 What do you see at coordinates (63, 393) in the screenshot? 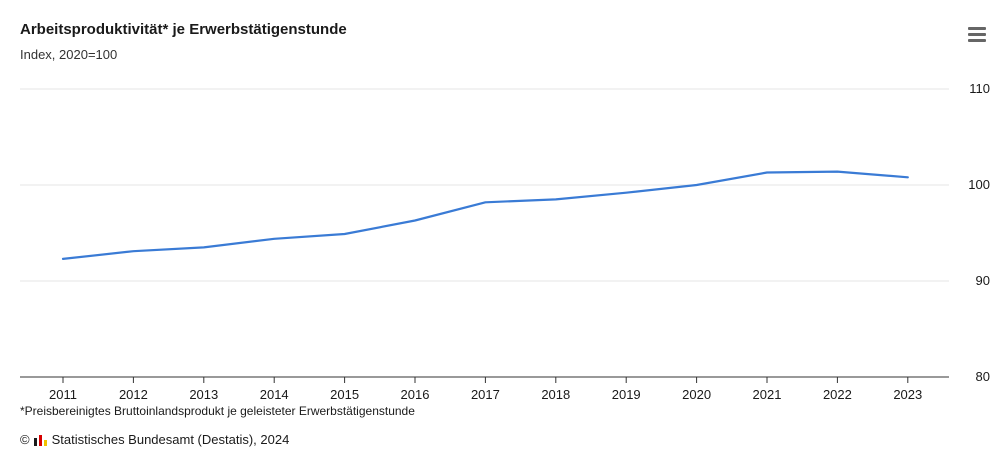
I see `x-tick-label: 2011` at bounding box center [63, 393].